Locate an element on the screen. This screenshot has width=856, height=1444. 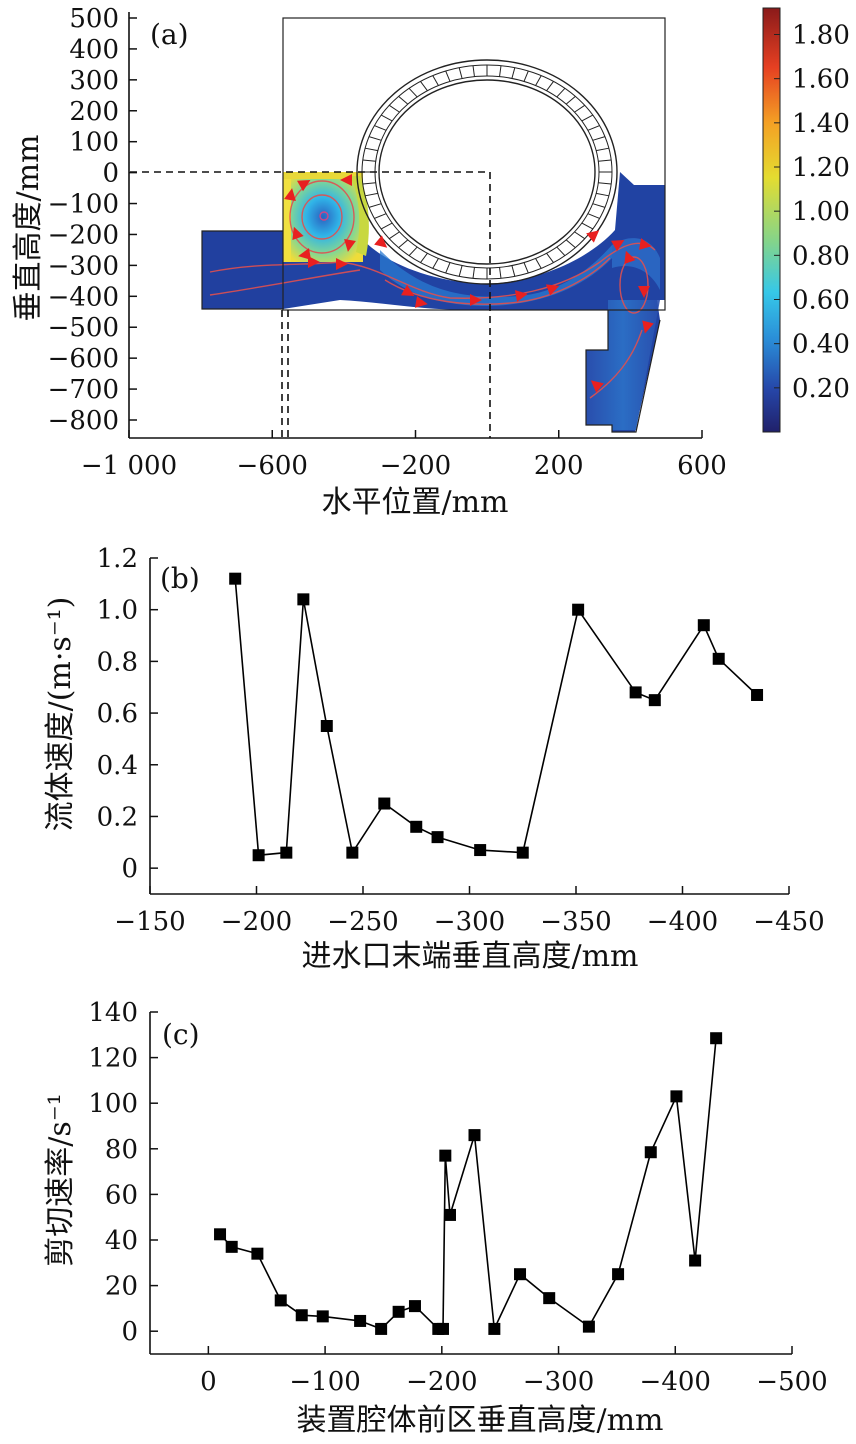
colorbar-bar is located at coordinates (771, 220).